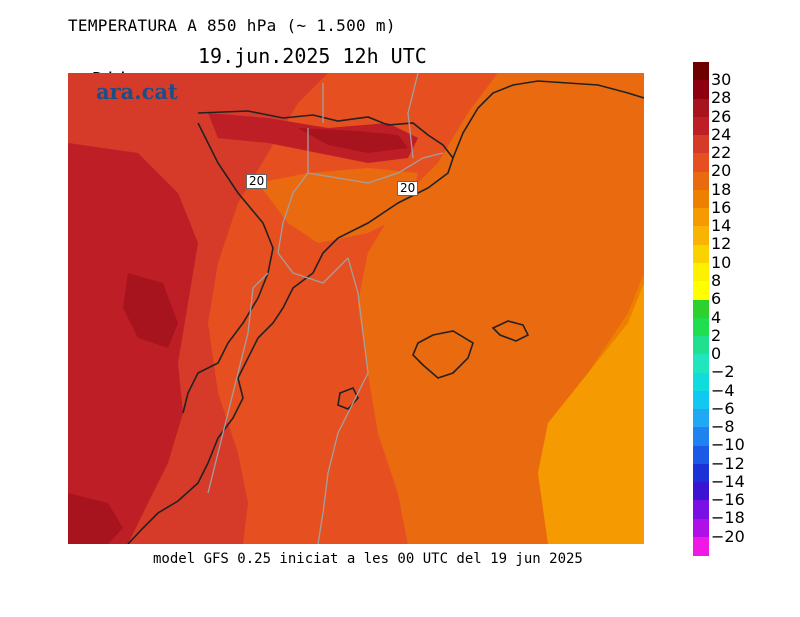 This screenshot has height=617, width=800. I want to click on legend-label: 6, so click(716, 299).